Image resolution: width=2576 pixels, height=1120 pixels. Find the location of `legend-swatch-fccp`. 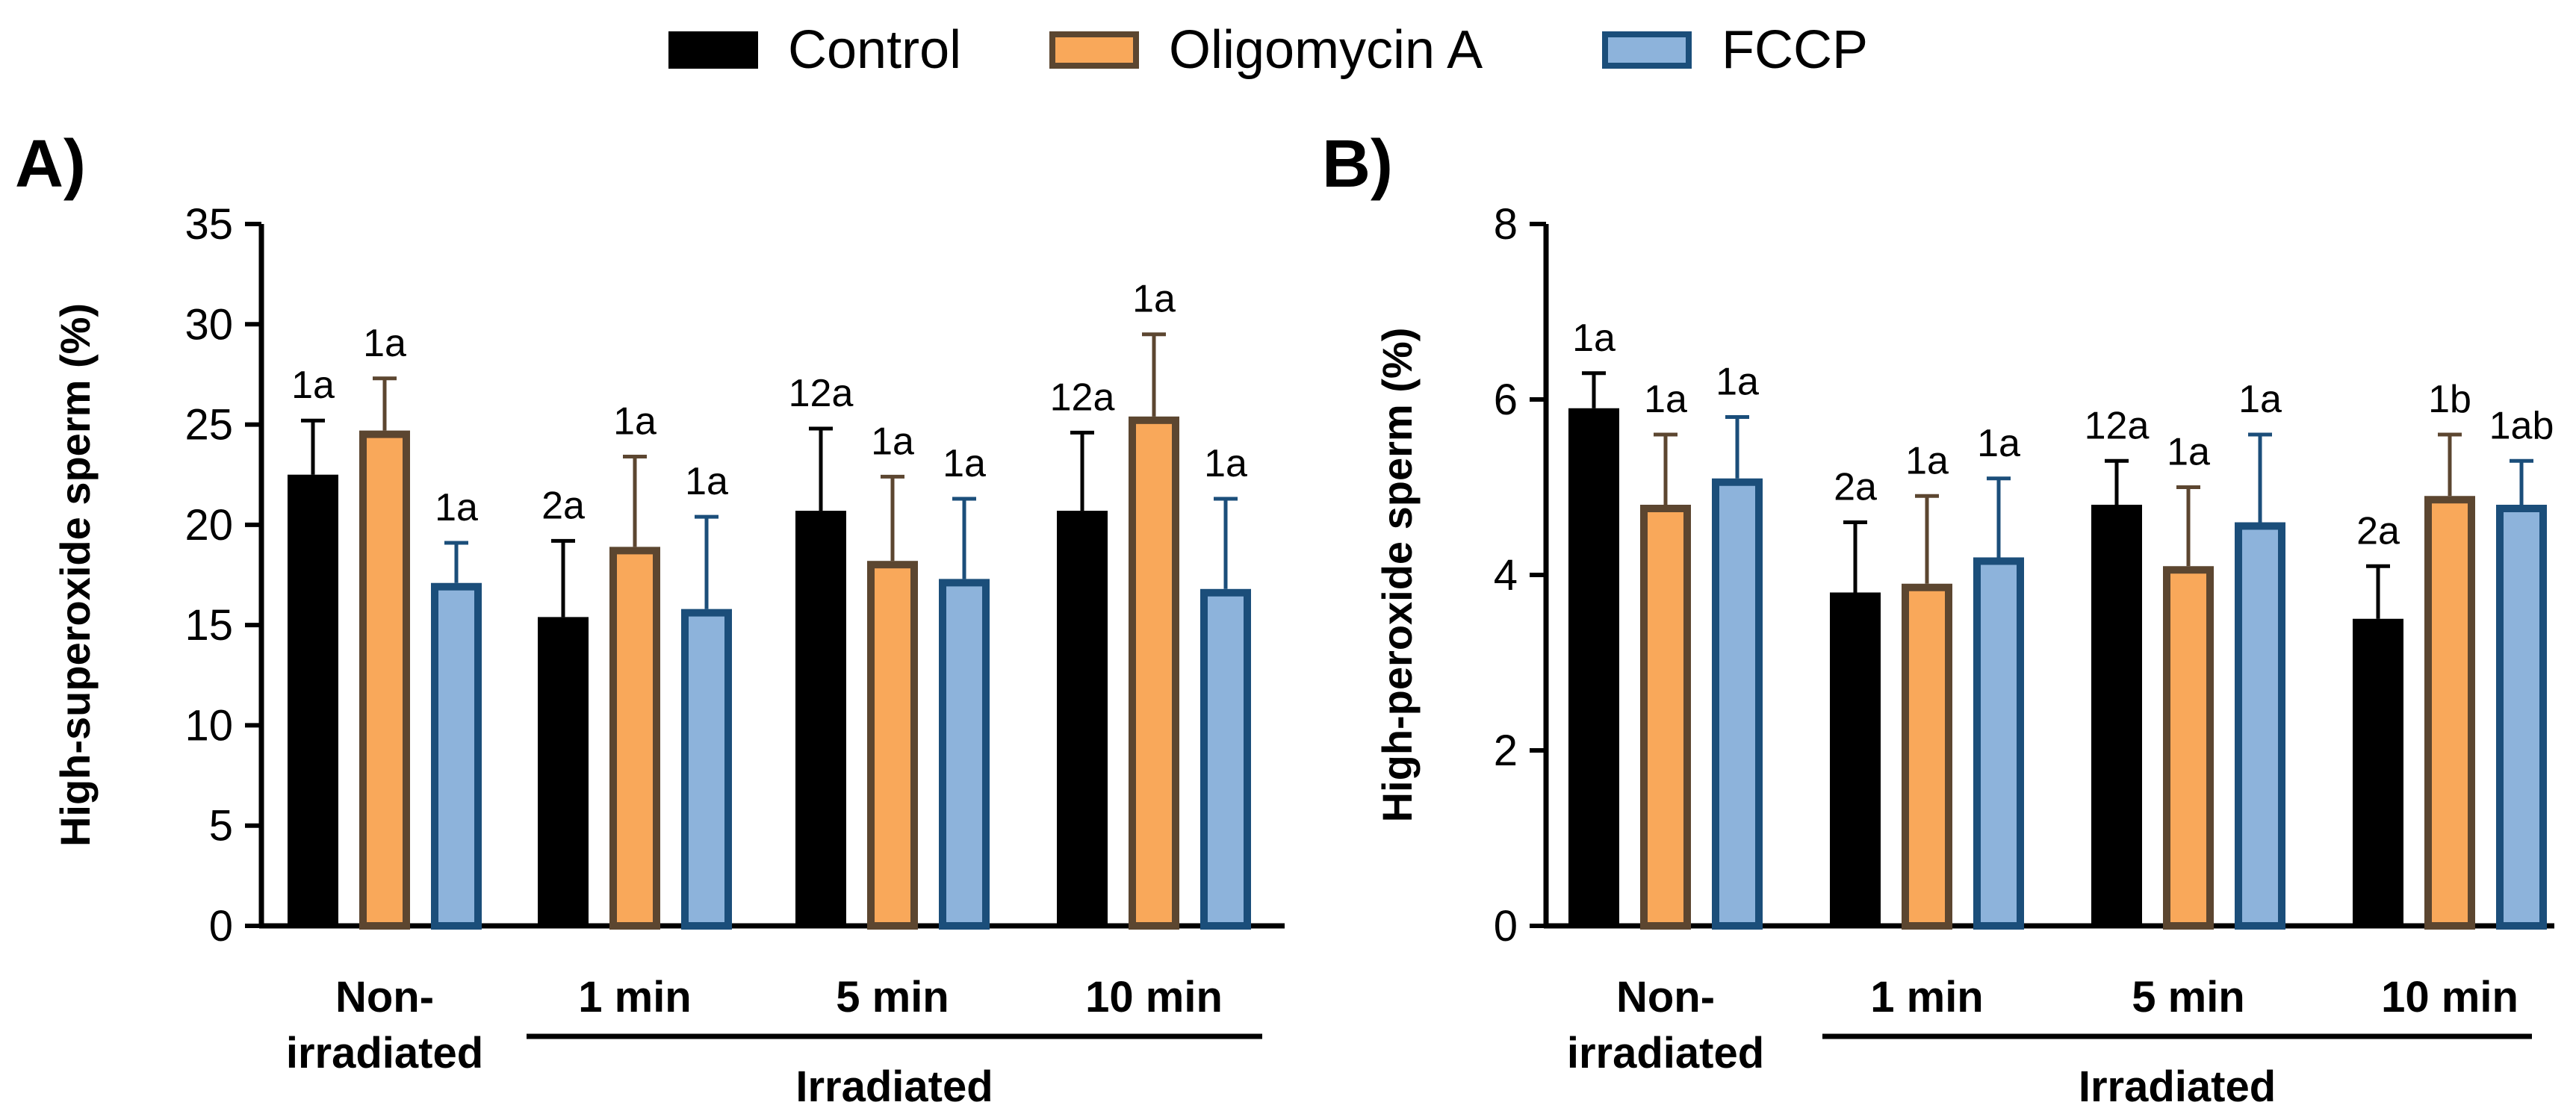

legend-swatch-fccp is located at coordinates (1647, 50).